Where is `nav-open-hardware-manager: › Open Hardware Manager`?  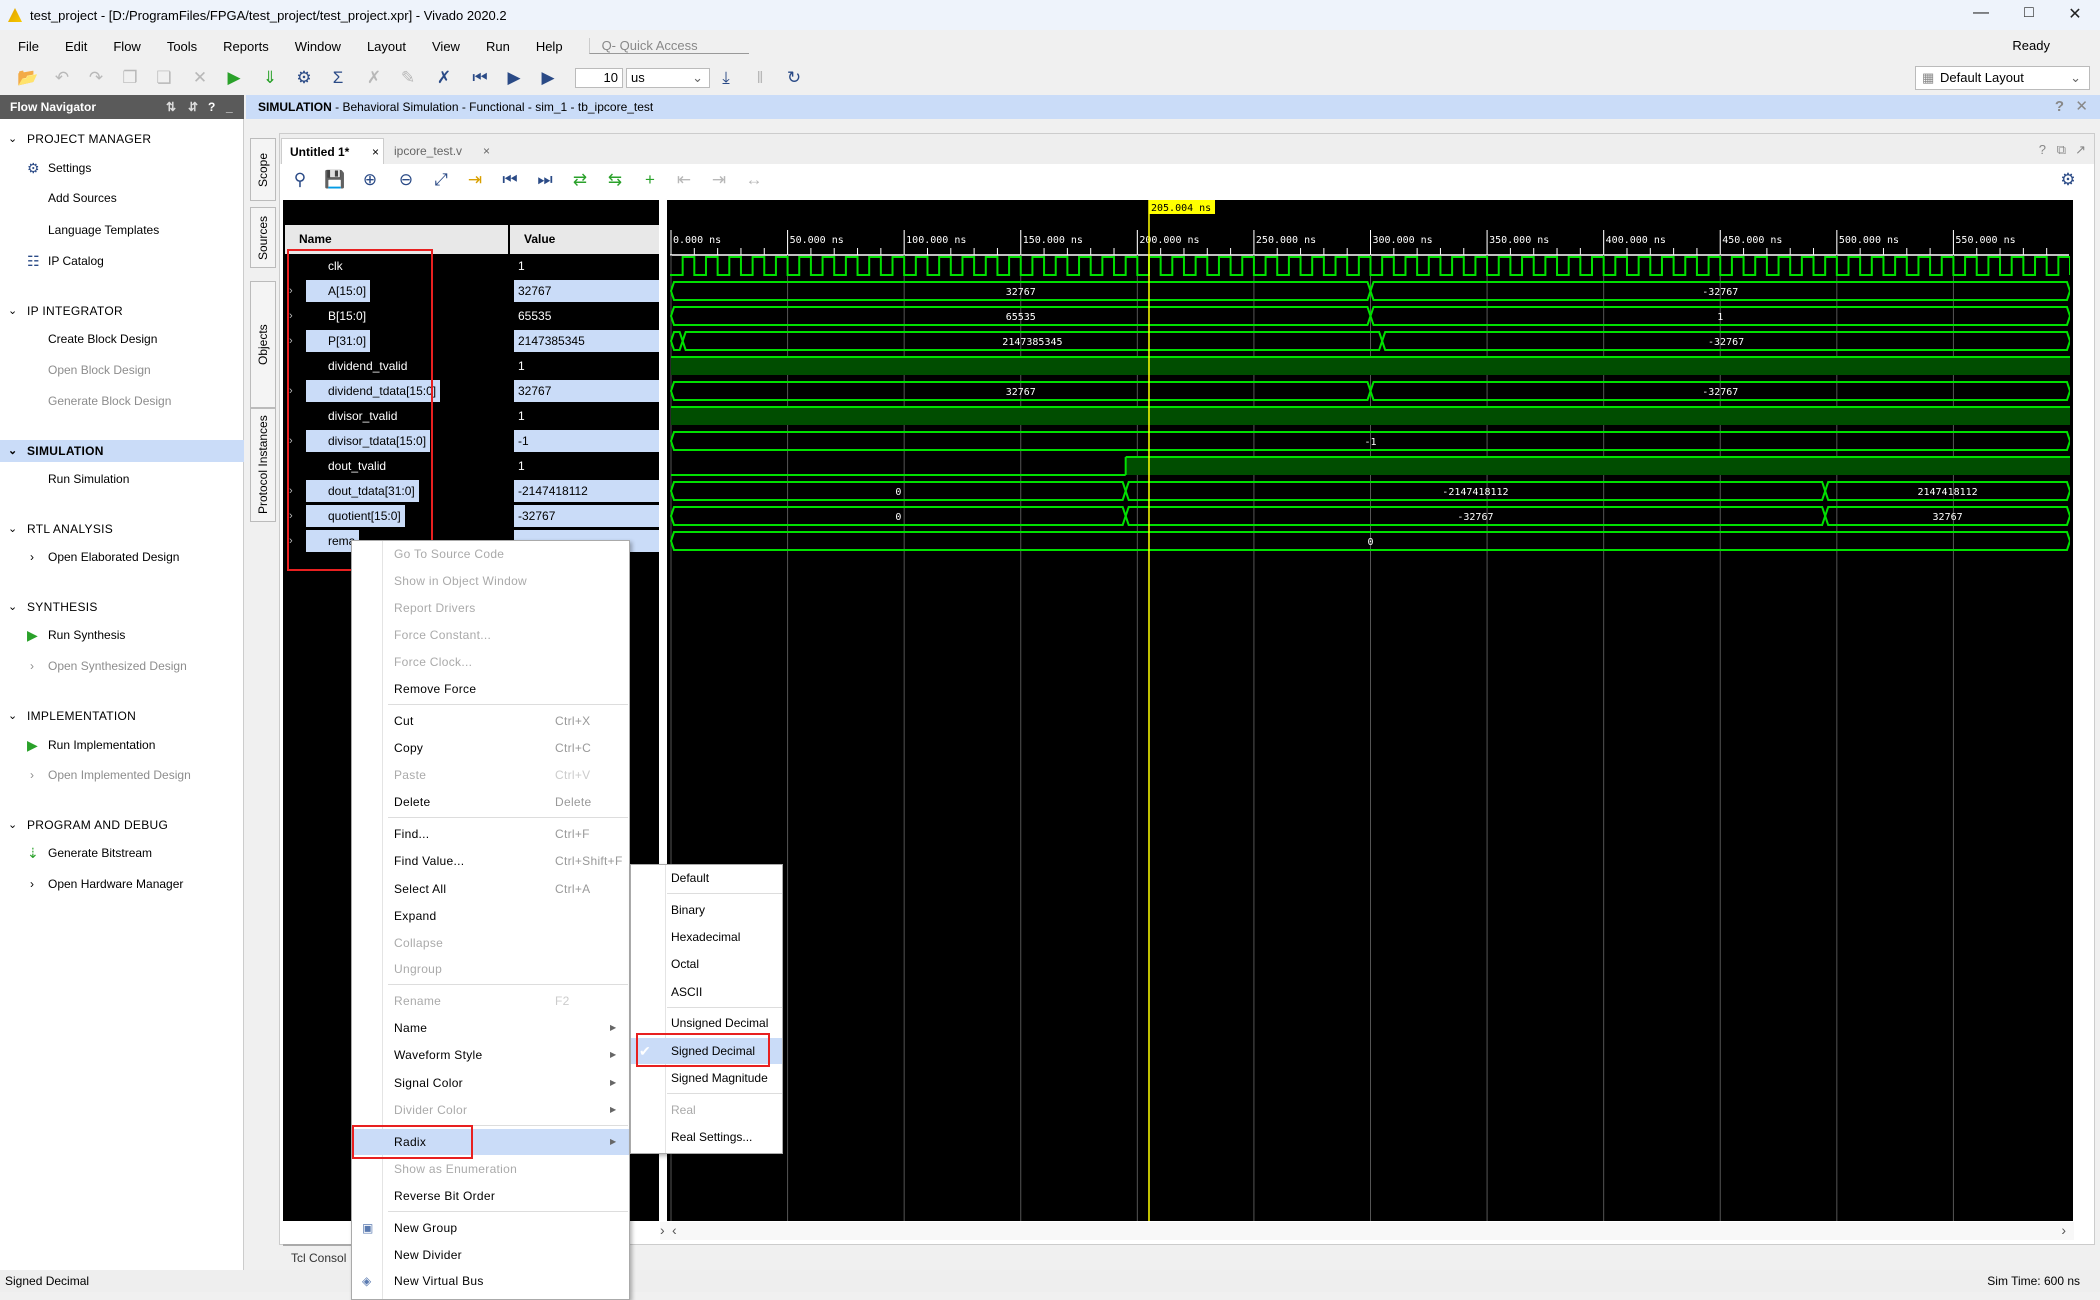 nav-open-hardware-manager: › Open Hardware Manager is located at coordinates (122, 884).